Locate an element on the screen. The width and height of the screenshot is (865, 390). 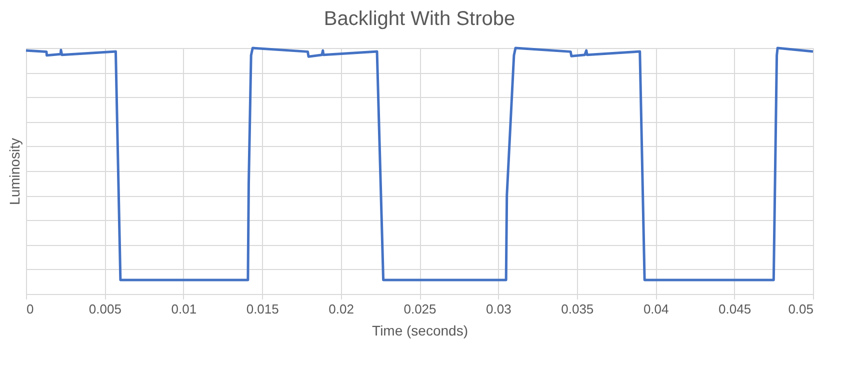
x-tick-label: 0.045 is located at coordinates (735, 309).